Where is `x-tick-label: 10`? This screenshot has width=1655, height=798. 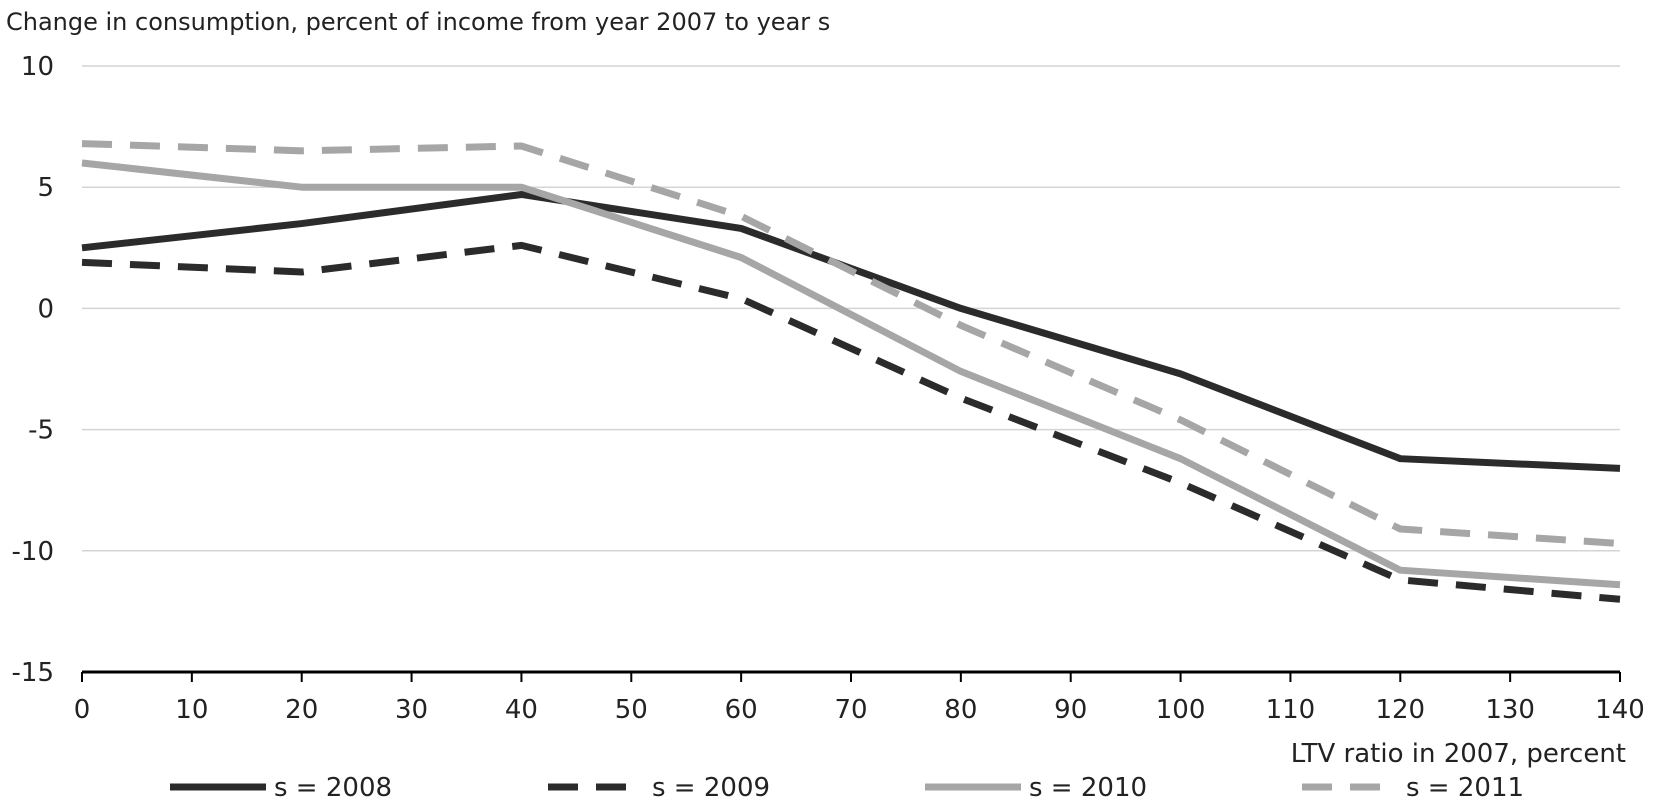
x-tick-label: 10 is located at coordinates (191, 710).